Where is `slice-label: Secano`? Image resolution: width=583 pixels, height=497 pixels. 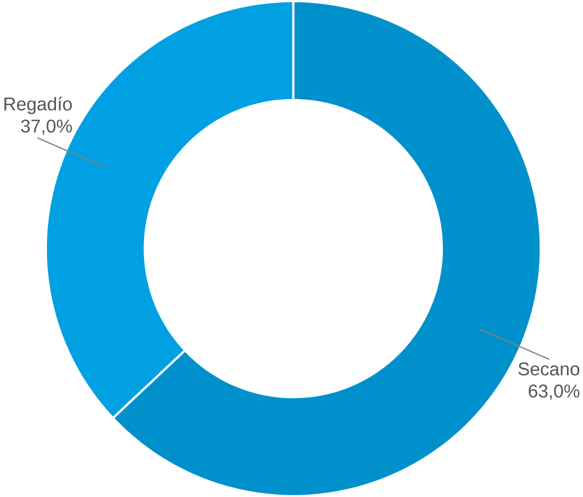
slice-label: Secano is located at coordinates (549, 369).